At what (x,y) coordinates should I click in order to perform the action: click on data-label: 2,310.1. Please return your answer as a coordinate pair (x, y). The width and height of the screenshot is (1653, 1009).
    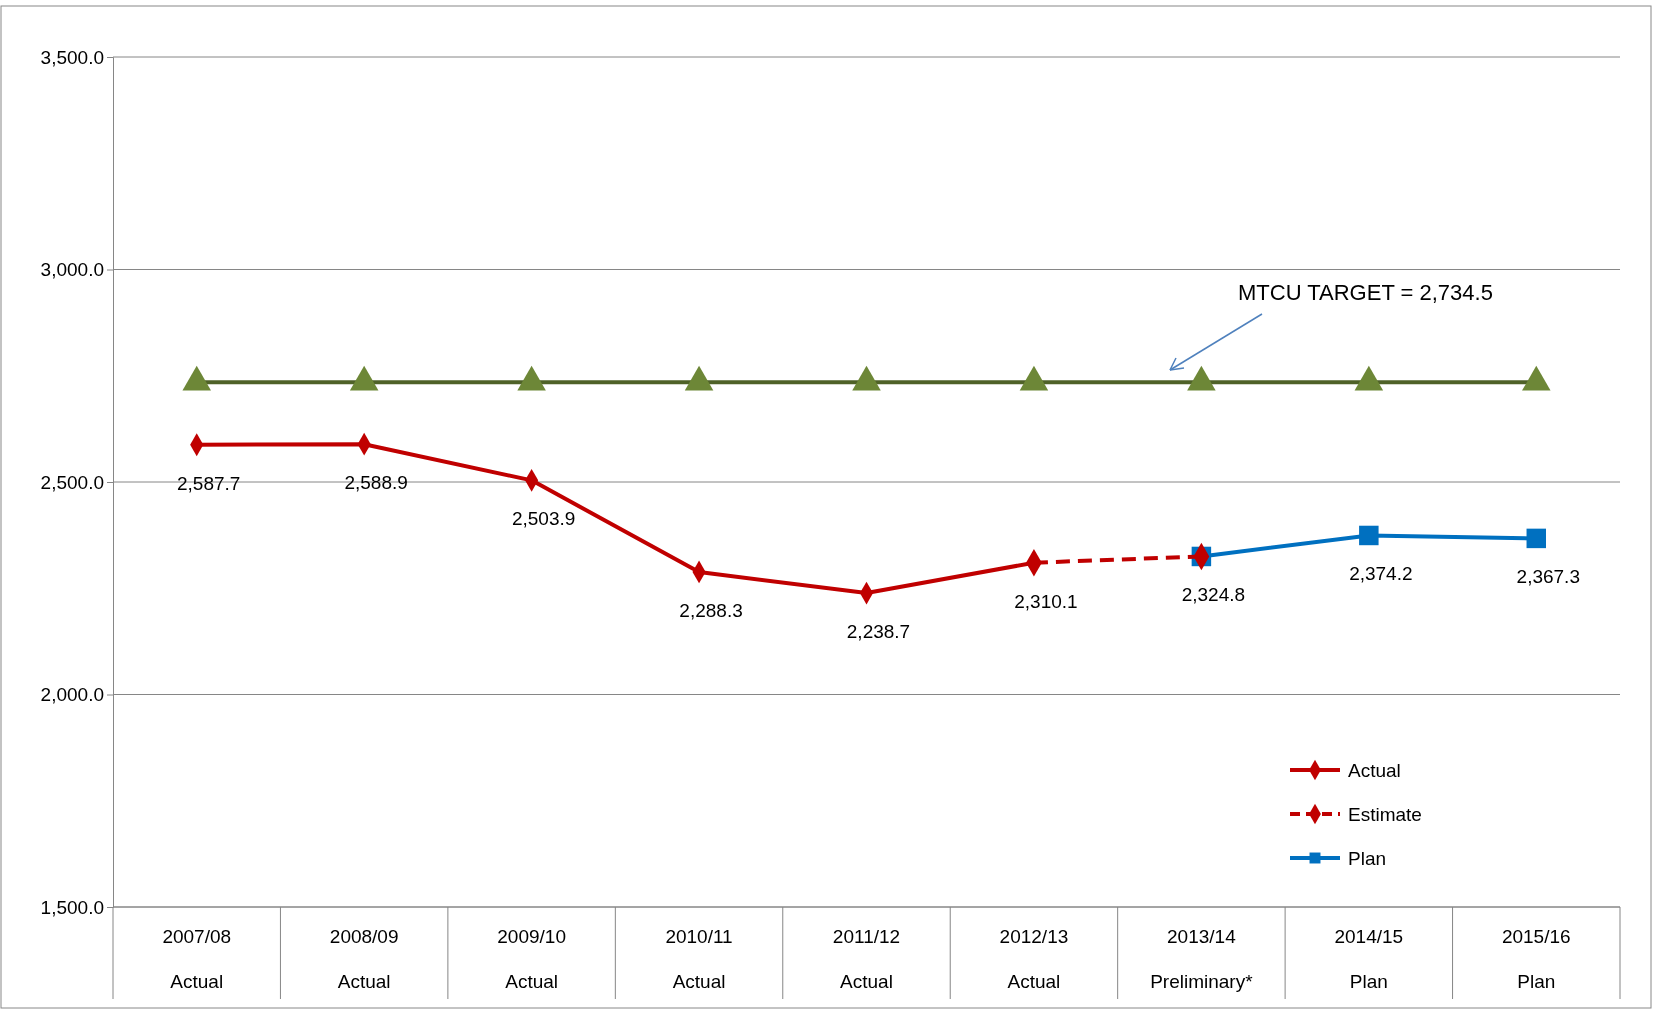
    Looking at the image, I should click on (1046, 601).